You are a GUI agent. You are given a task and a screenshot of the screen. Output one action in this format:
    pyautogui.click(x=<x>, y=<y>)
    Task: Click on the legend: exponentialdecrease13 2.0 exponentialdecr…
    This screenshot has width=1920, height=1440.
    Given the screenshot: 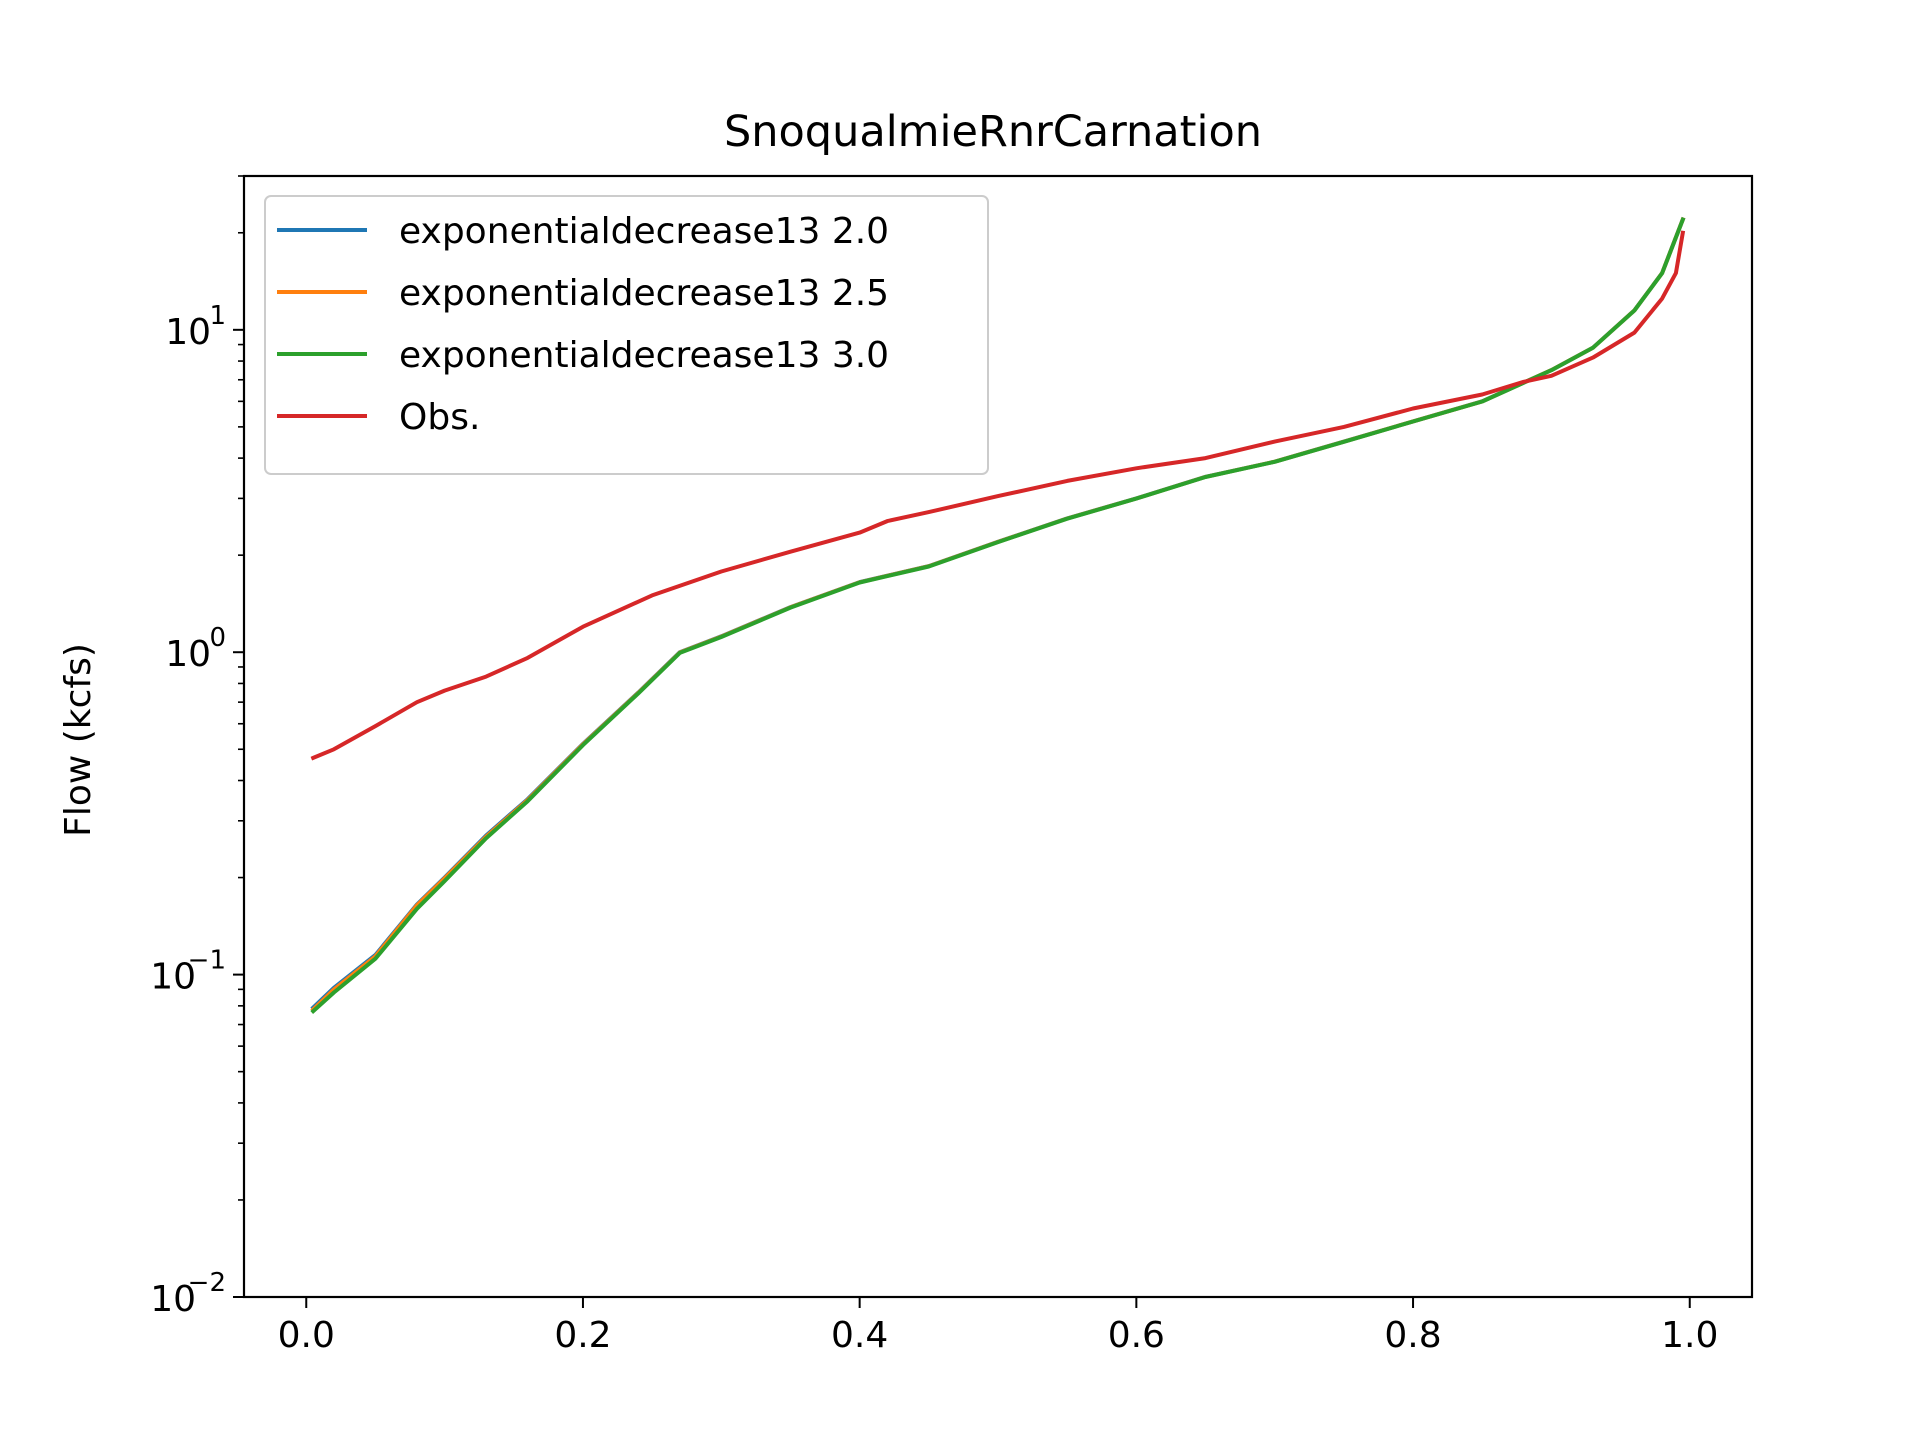 What is the action you would take?
    pyautogui.click(x=626, y=335)
    